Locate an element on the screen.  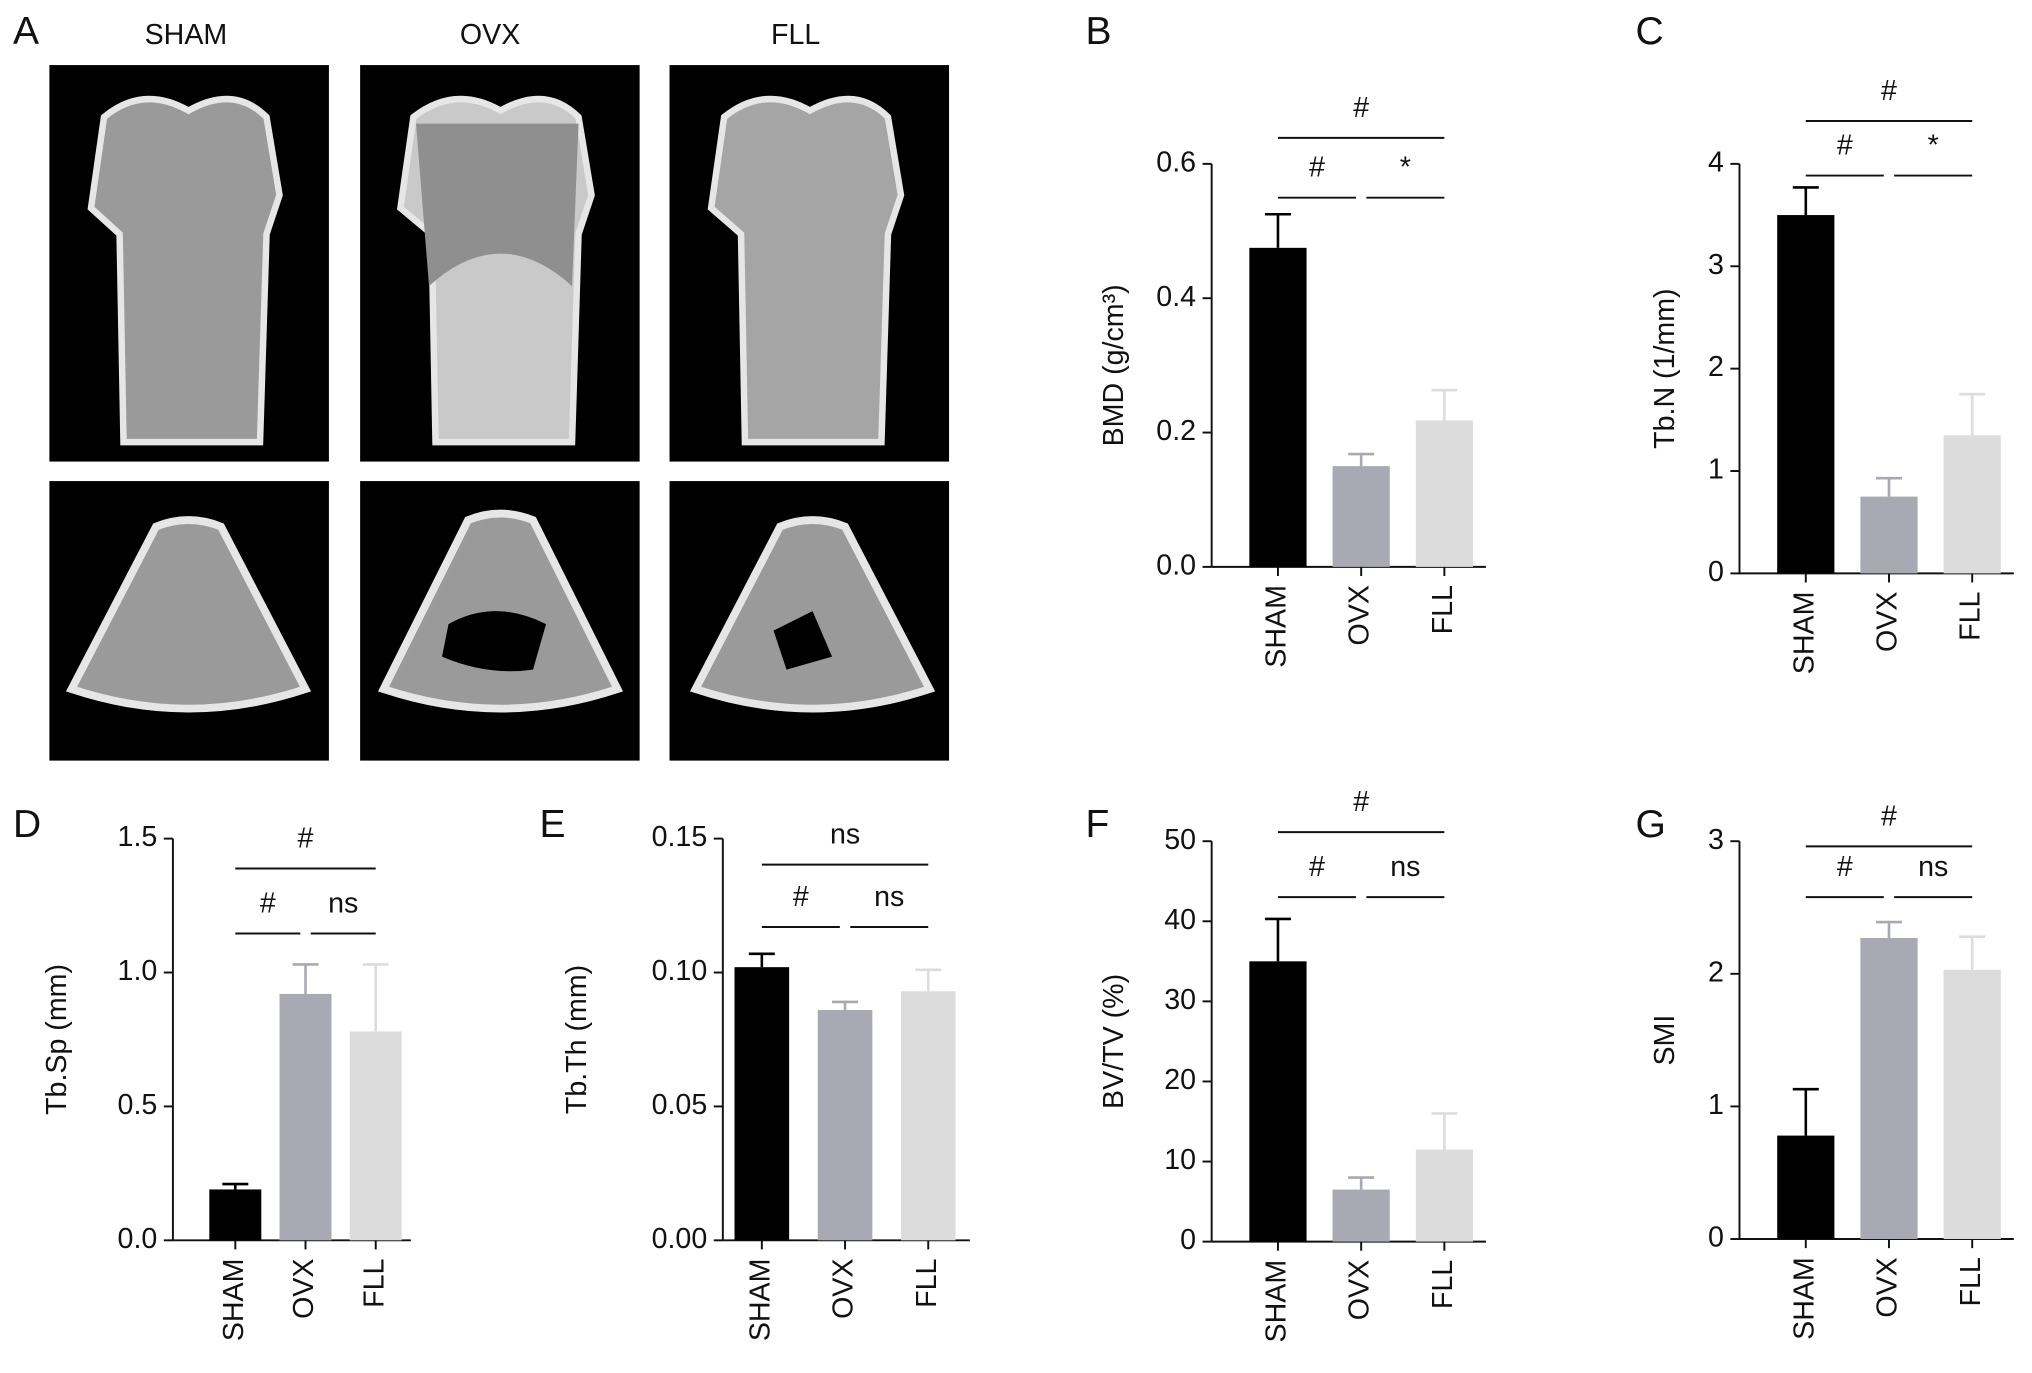
y-tick-label: 0.05 is located at coordinates (680, 1105).